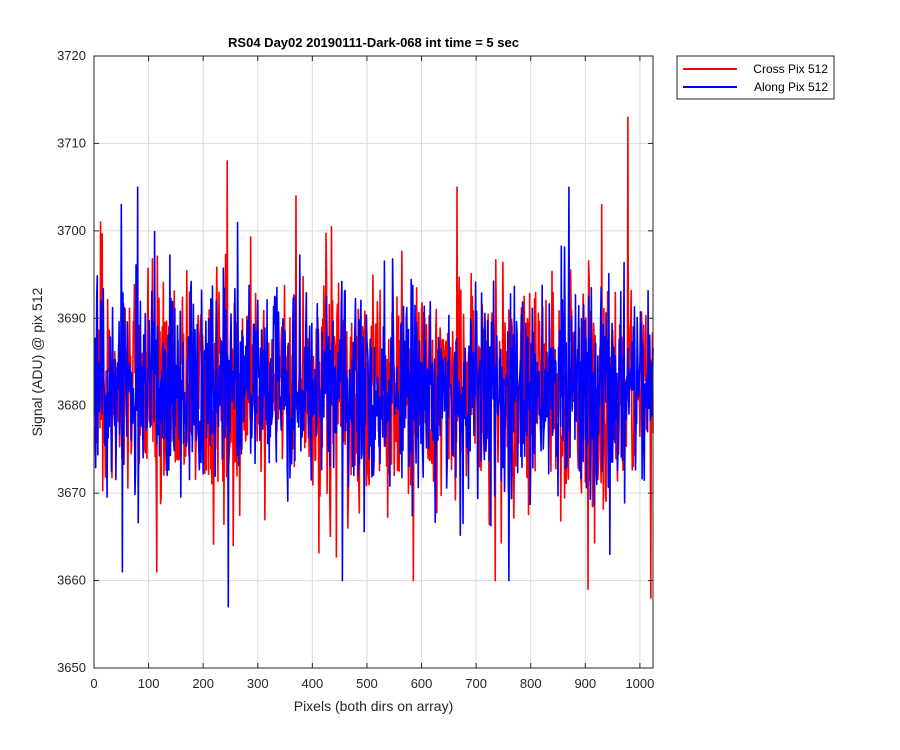 Image resolution: width=900 pixels, height=750 pixels. I want to click on x-tick-label: 500, so click(367, 683).